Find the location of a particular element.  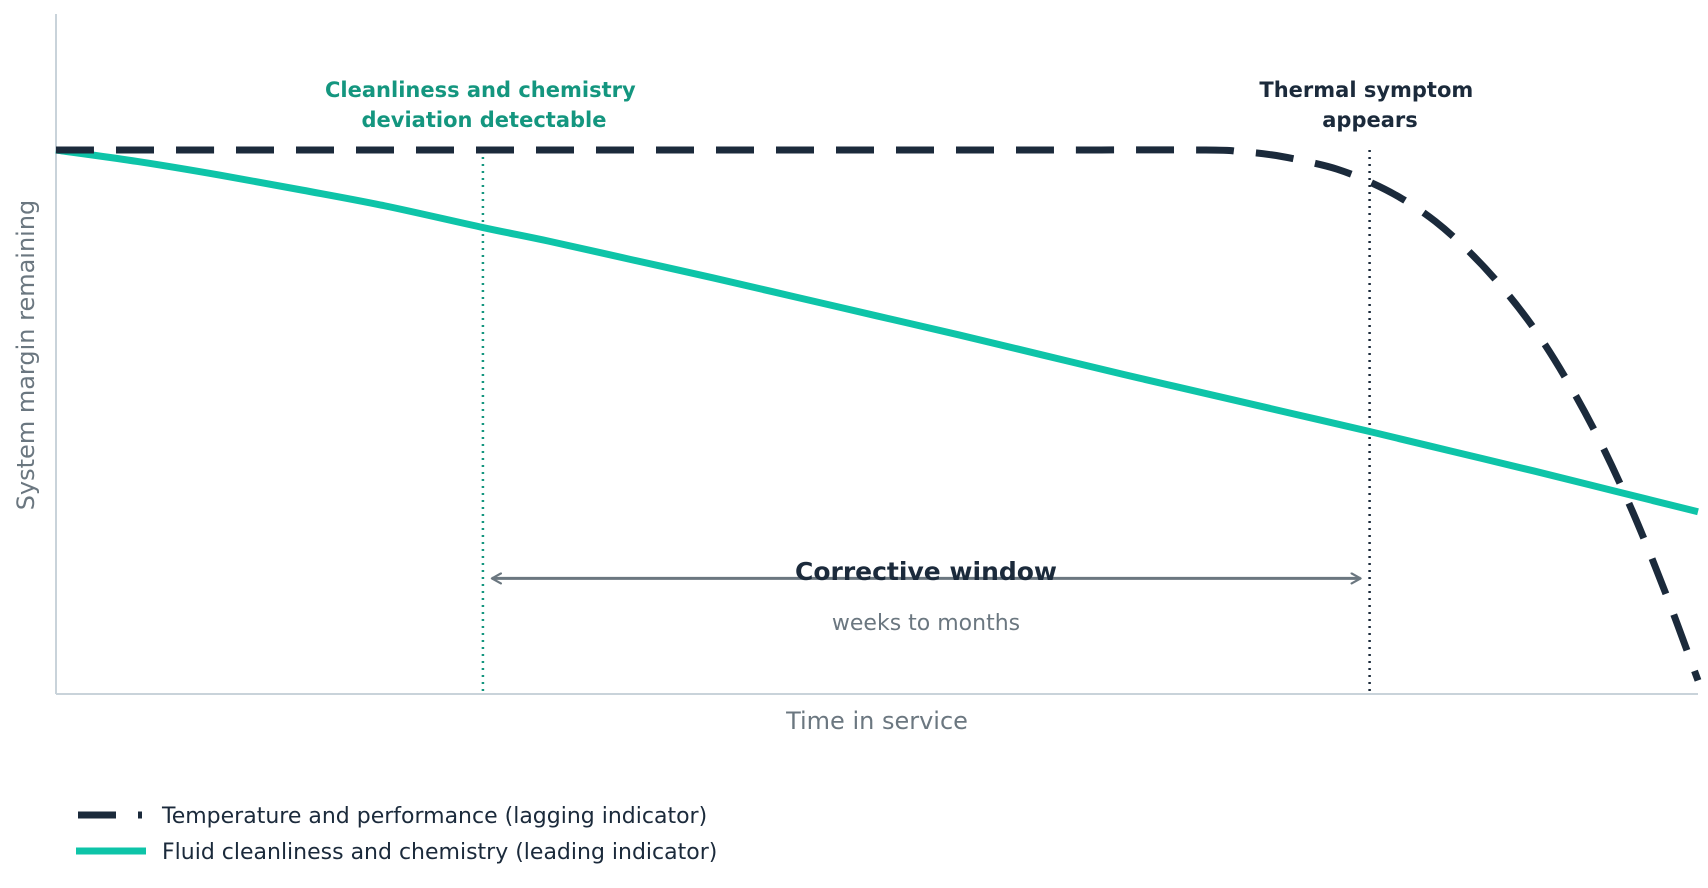

x-axis-label: Time in service is located at coordinates (876, 721).